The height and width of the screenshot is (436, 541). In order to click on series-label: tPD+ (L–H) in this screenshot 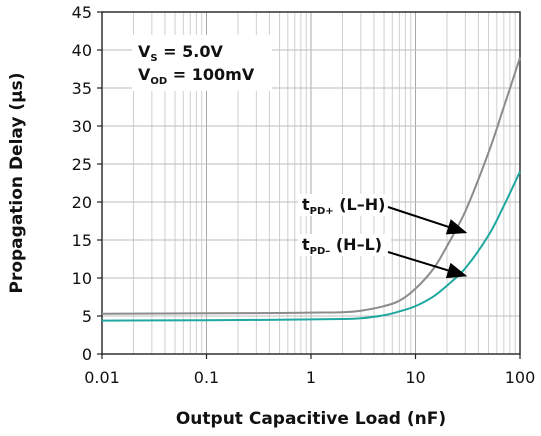, I will do `click(343, 206)`.